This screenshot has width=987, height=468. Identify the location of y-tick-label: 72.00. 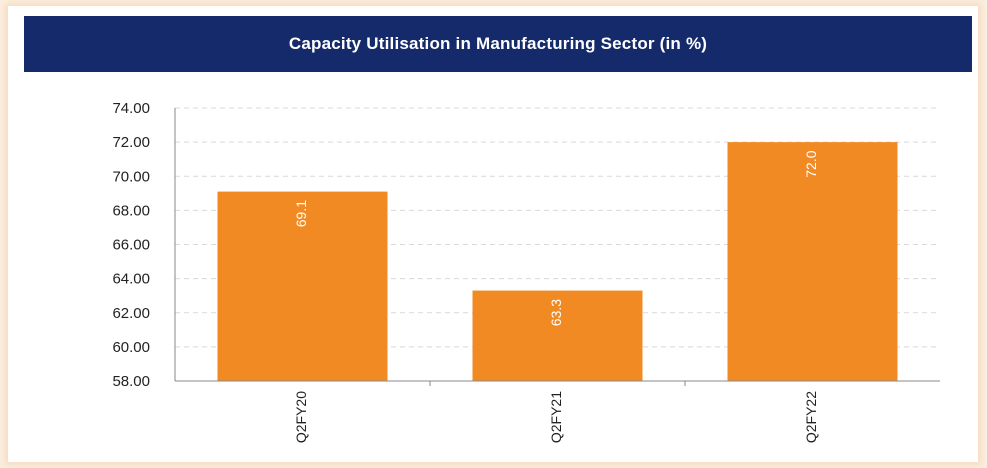
(131, 142).